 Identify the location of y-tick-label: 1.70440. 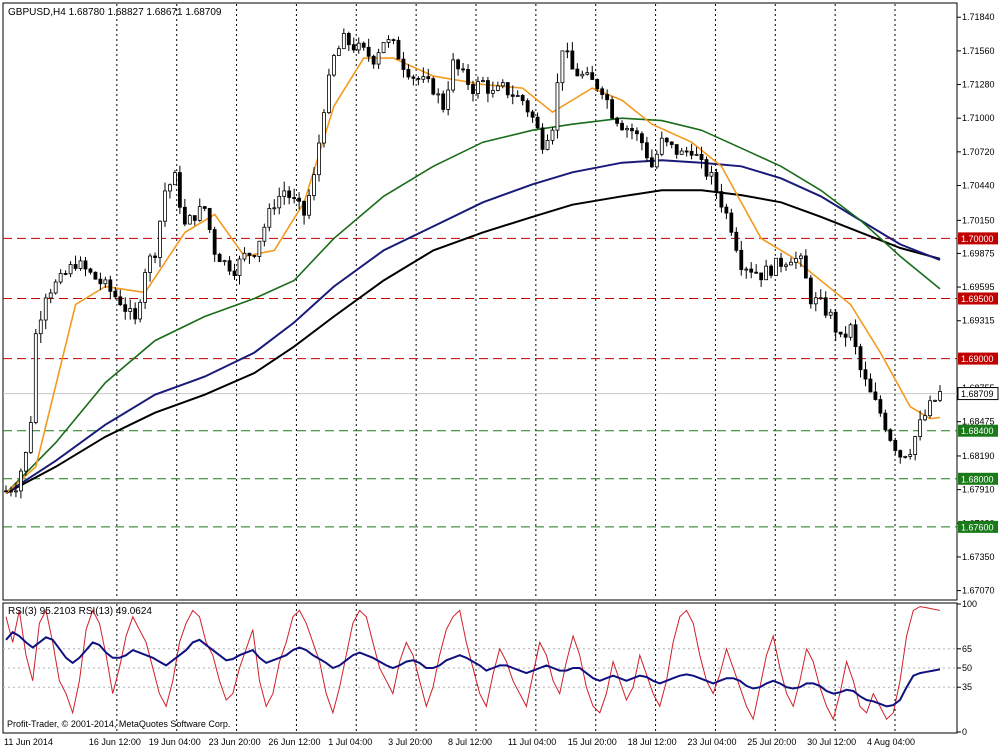
(978, 186).